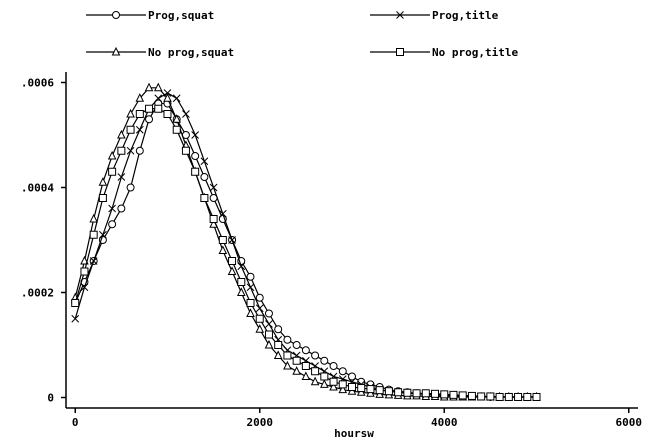  I want to click on x-tick-label: 2000, so click(259, 422).